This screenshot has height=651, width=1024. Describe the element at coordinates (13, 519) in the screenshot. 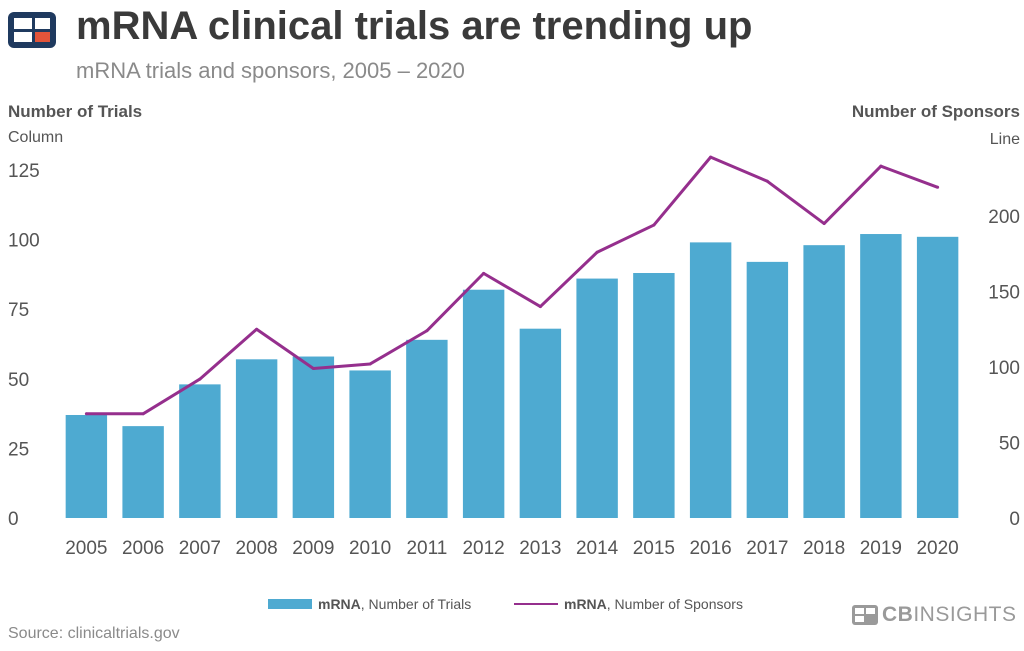

I see `left-tick-label: 0` at that location.